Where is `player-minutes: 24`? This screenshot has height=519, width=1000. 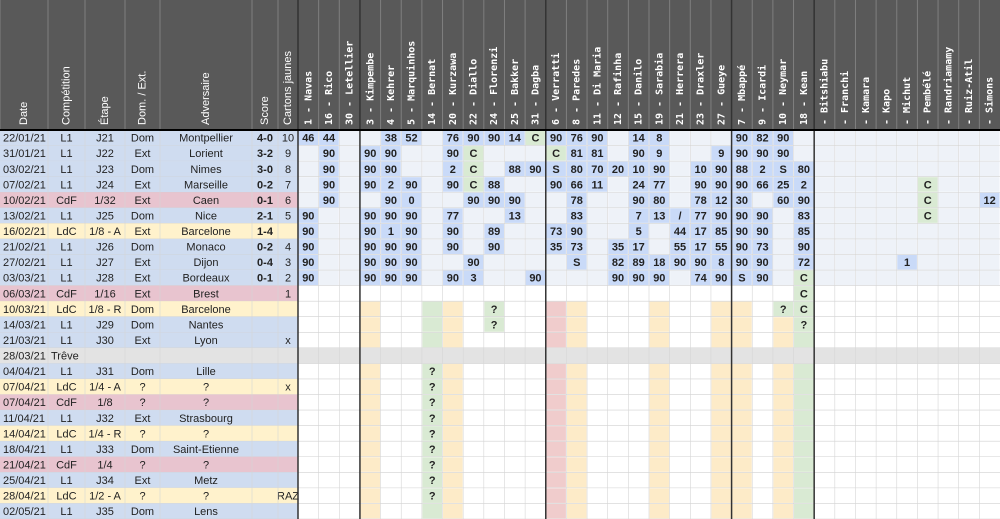
player-minutes: 24 is located at coordinates (639, 185).